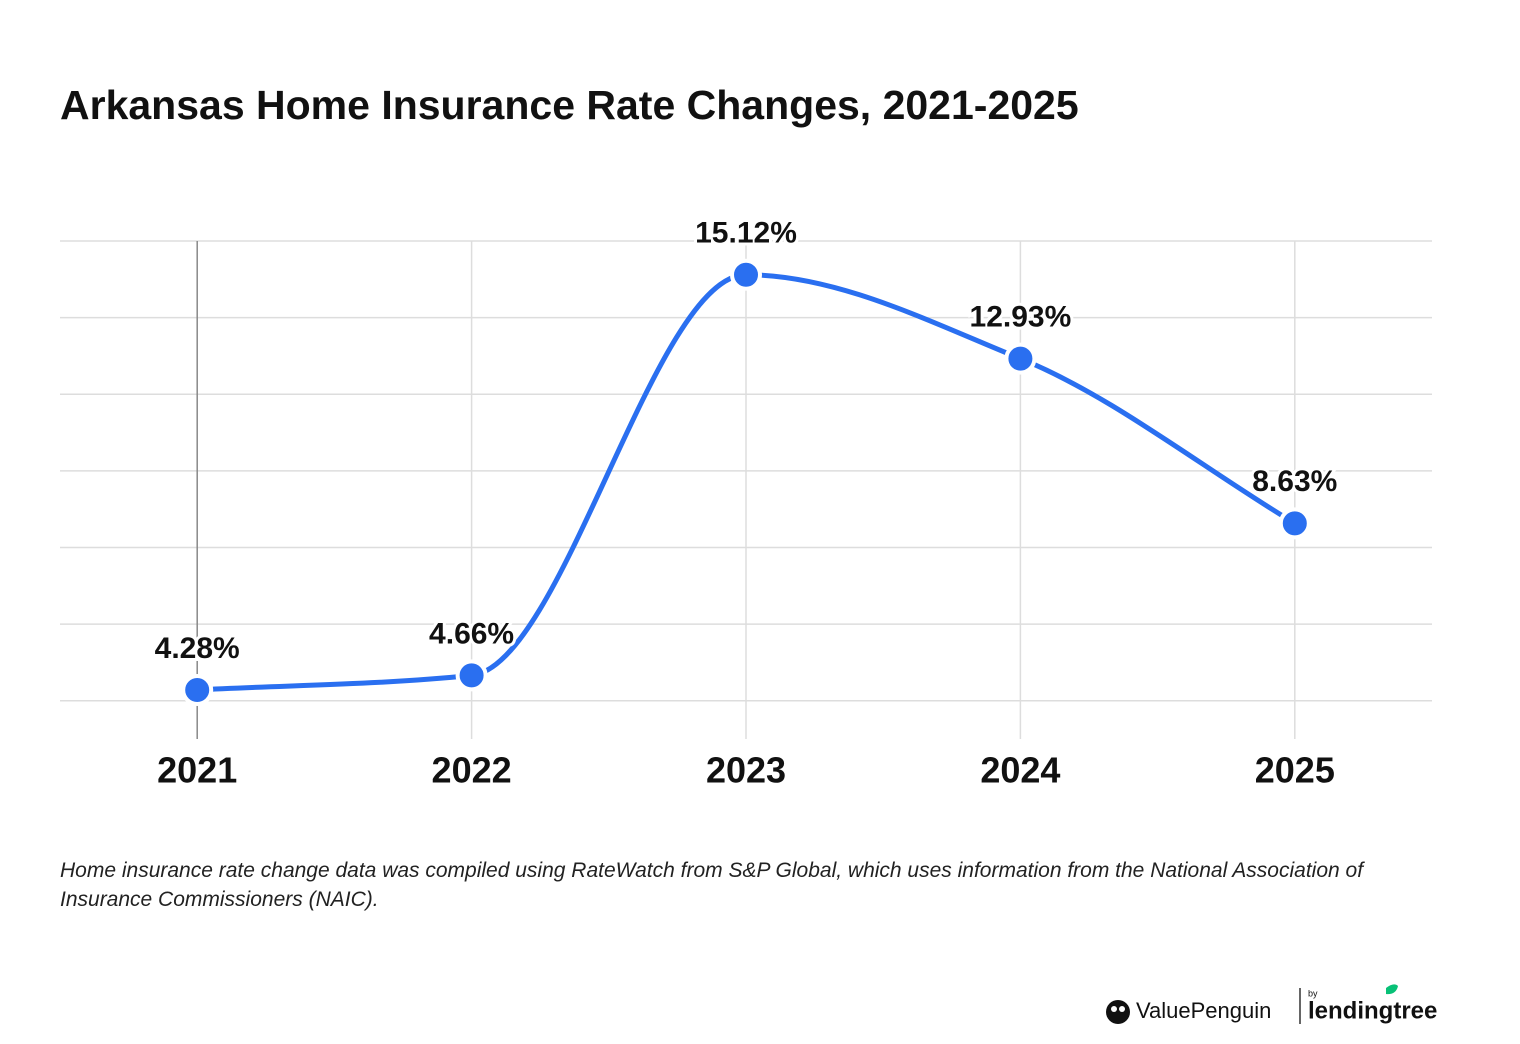 Image resolution: width=1520 pixels, height=1044 pixels. Describe the element at coordinates (1118, 1012) in the screenshot. I see `brand-icon` at that location.